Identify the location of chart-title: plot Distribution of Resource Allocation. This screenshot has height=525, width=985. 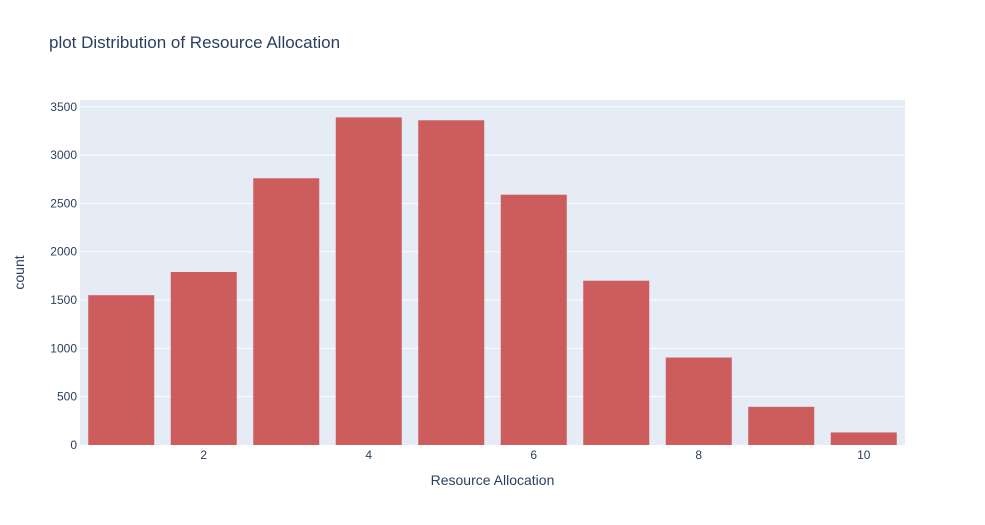
(195, 42).